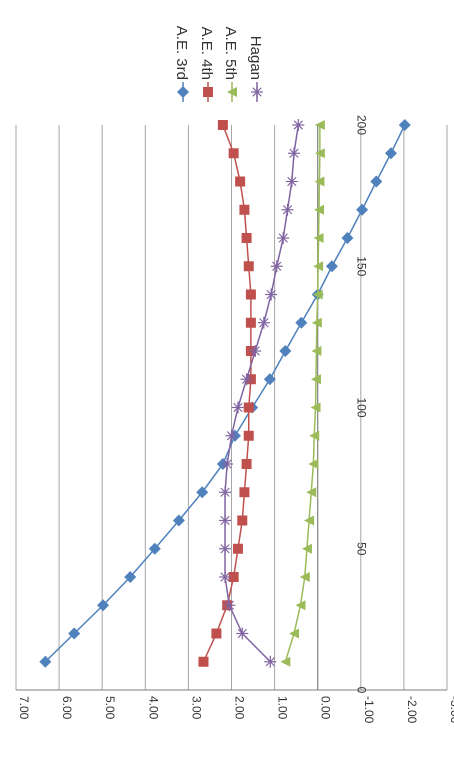 This screenshot has height=759, width=454. What do you see at coordinates (369, 710) in the screenshot?
I see `y-tick-label: -1.00` at bounding box center [369, 710].